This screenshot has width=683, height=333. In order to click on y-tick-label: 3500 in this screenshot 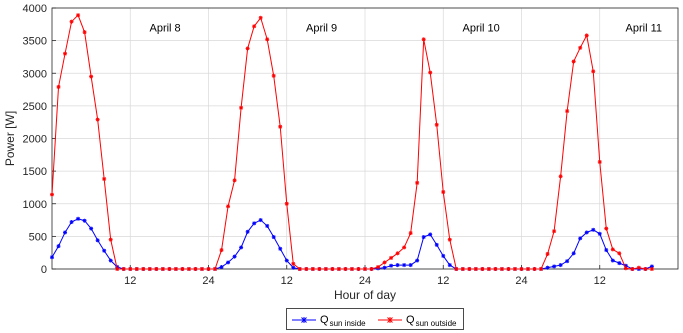, I will do `click(35, 42)`.